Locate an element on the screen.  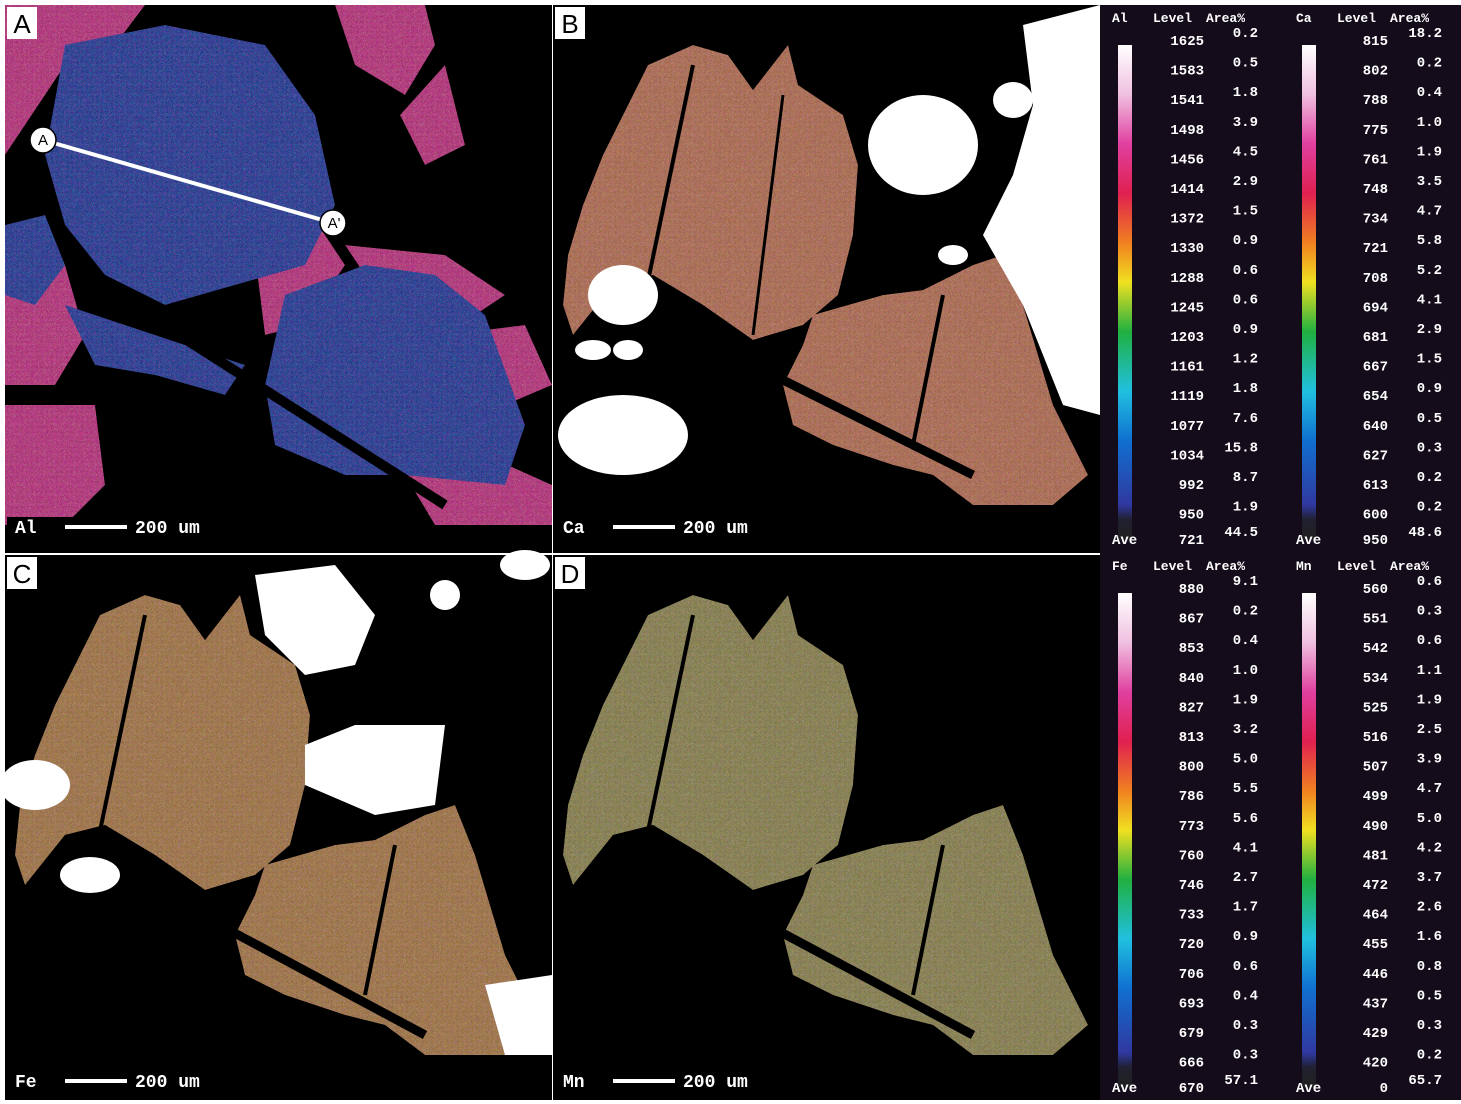
level-value: 534 is located at coordinates (1375, 679).